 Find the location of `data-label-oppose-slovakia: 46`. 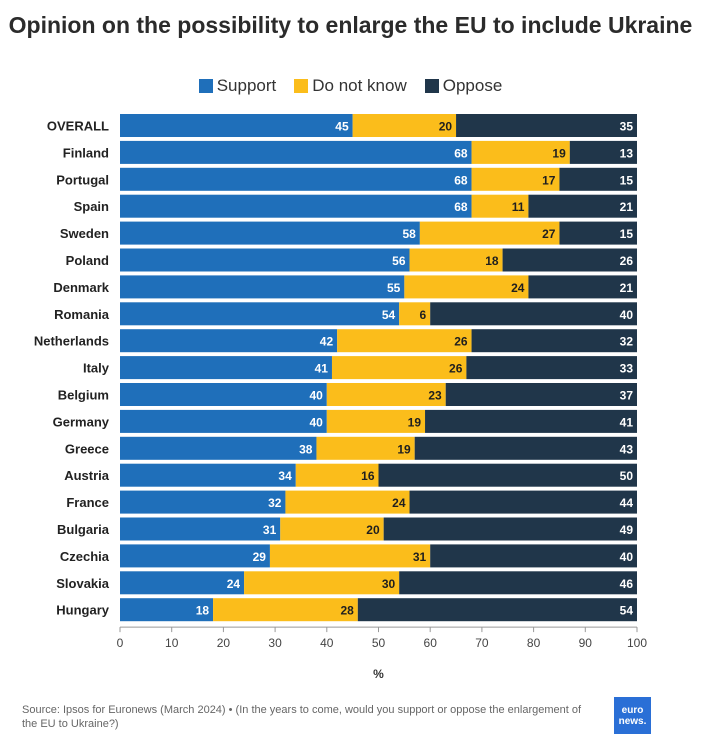

data-label-oppose-slovakia: 46 is located at coordinates (627, 584).